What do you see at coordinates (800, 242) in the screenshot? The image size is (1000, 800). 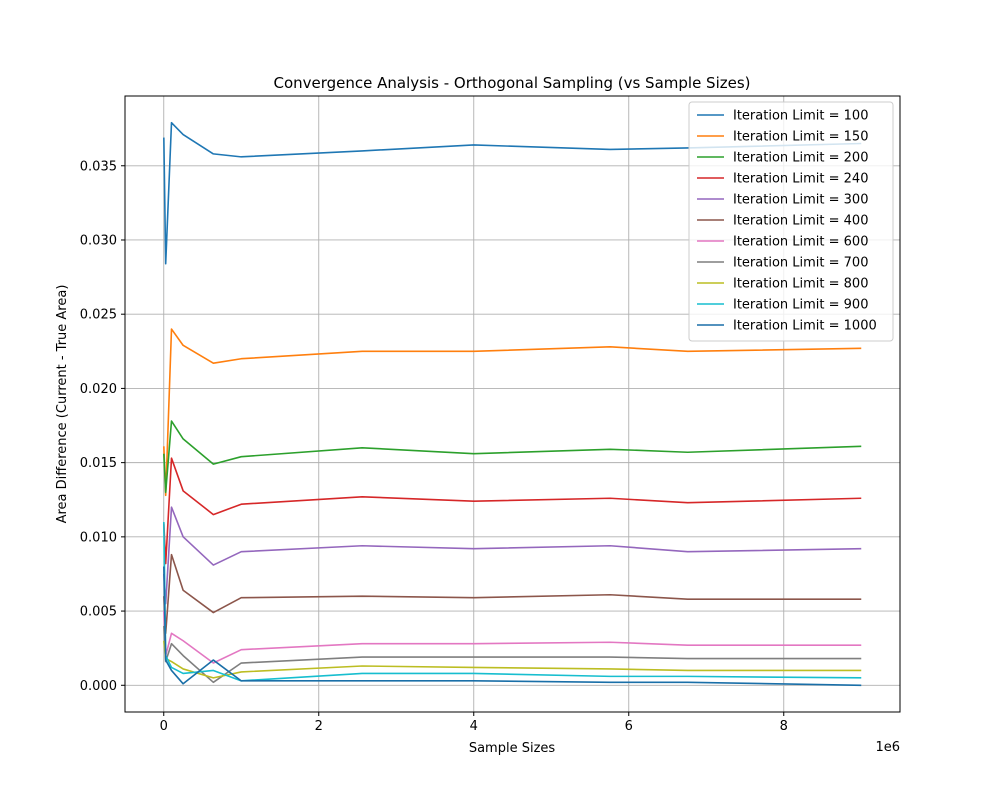 I see `legend-label: Iteration Limit = 600` at bounding box center [800, 242].